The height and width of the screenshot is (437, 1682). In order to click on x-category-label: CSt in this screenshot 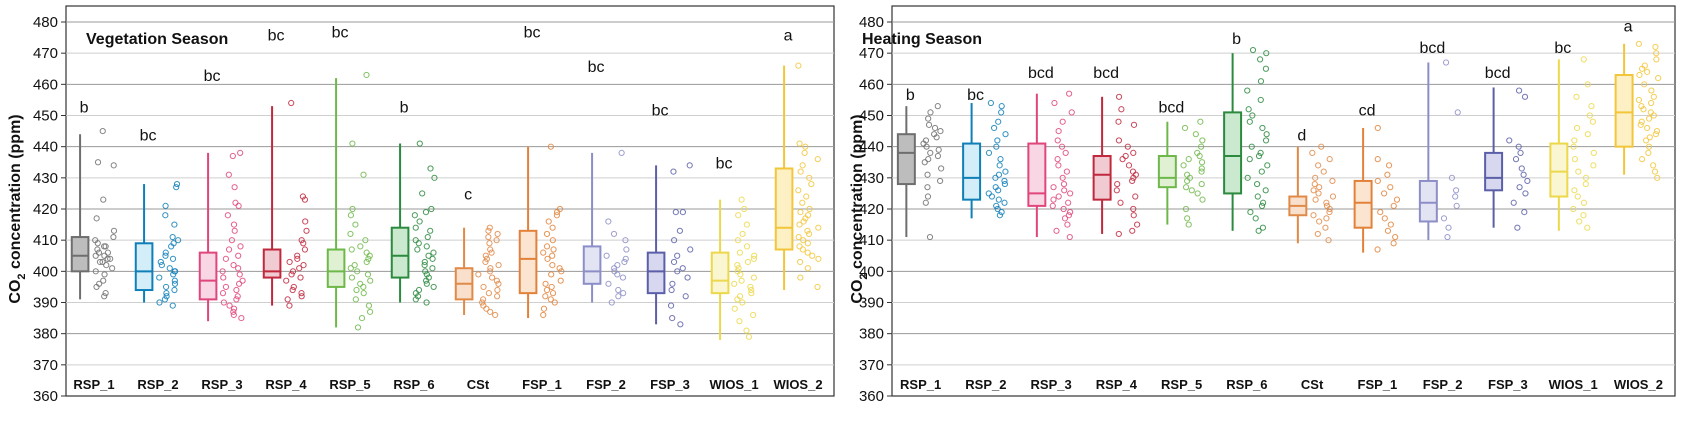, I will do `click(1312, 384)`.